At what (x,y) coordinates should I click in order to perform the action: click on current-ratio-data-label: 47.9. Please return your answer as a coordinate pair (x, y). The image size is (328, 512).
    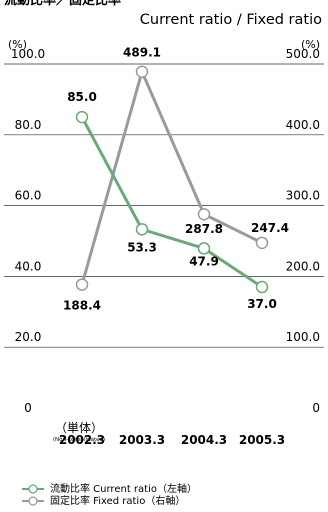
    Looking at the image, I should click on (204, 261).